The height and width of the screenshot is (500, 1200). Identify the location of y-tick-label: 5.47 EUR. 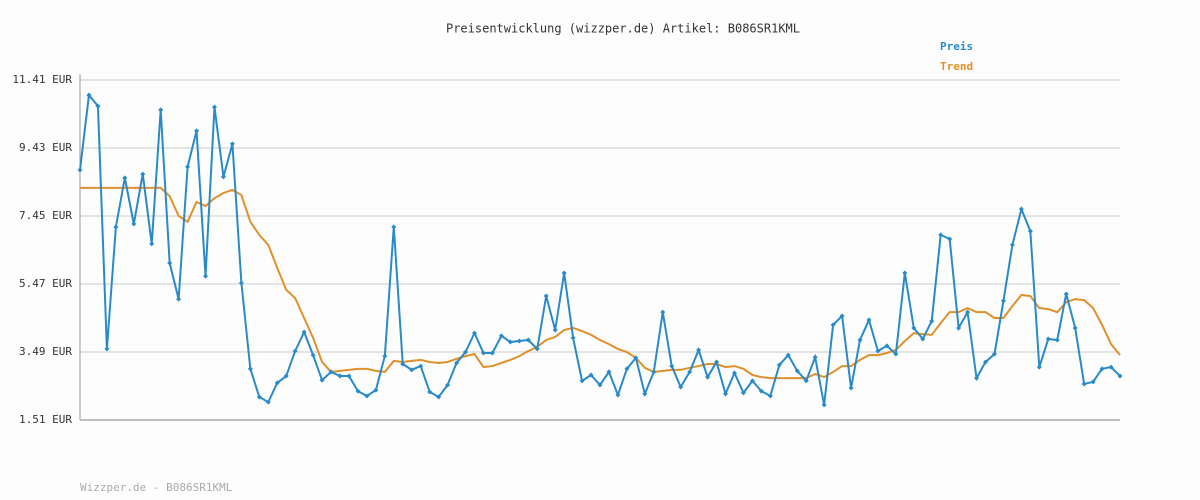
(45, 283).